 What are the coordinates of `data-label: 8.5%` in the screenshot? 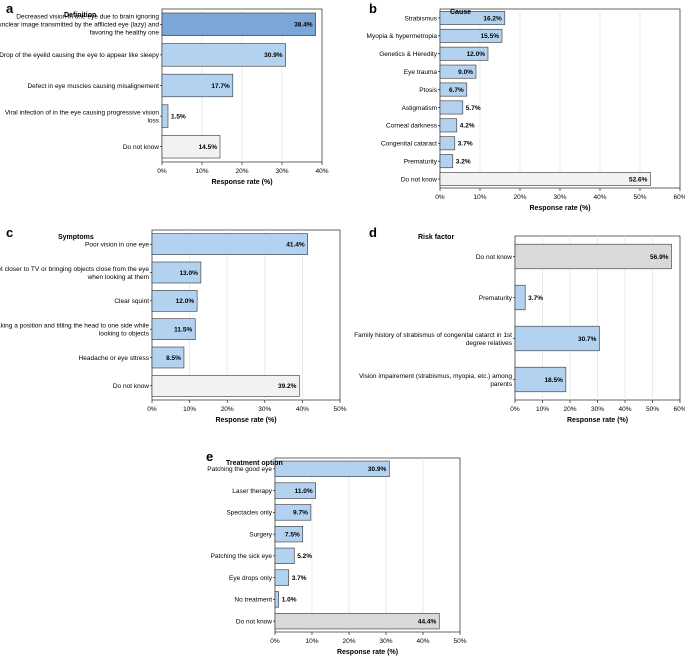 It's located at (173, 358).